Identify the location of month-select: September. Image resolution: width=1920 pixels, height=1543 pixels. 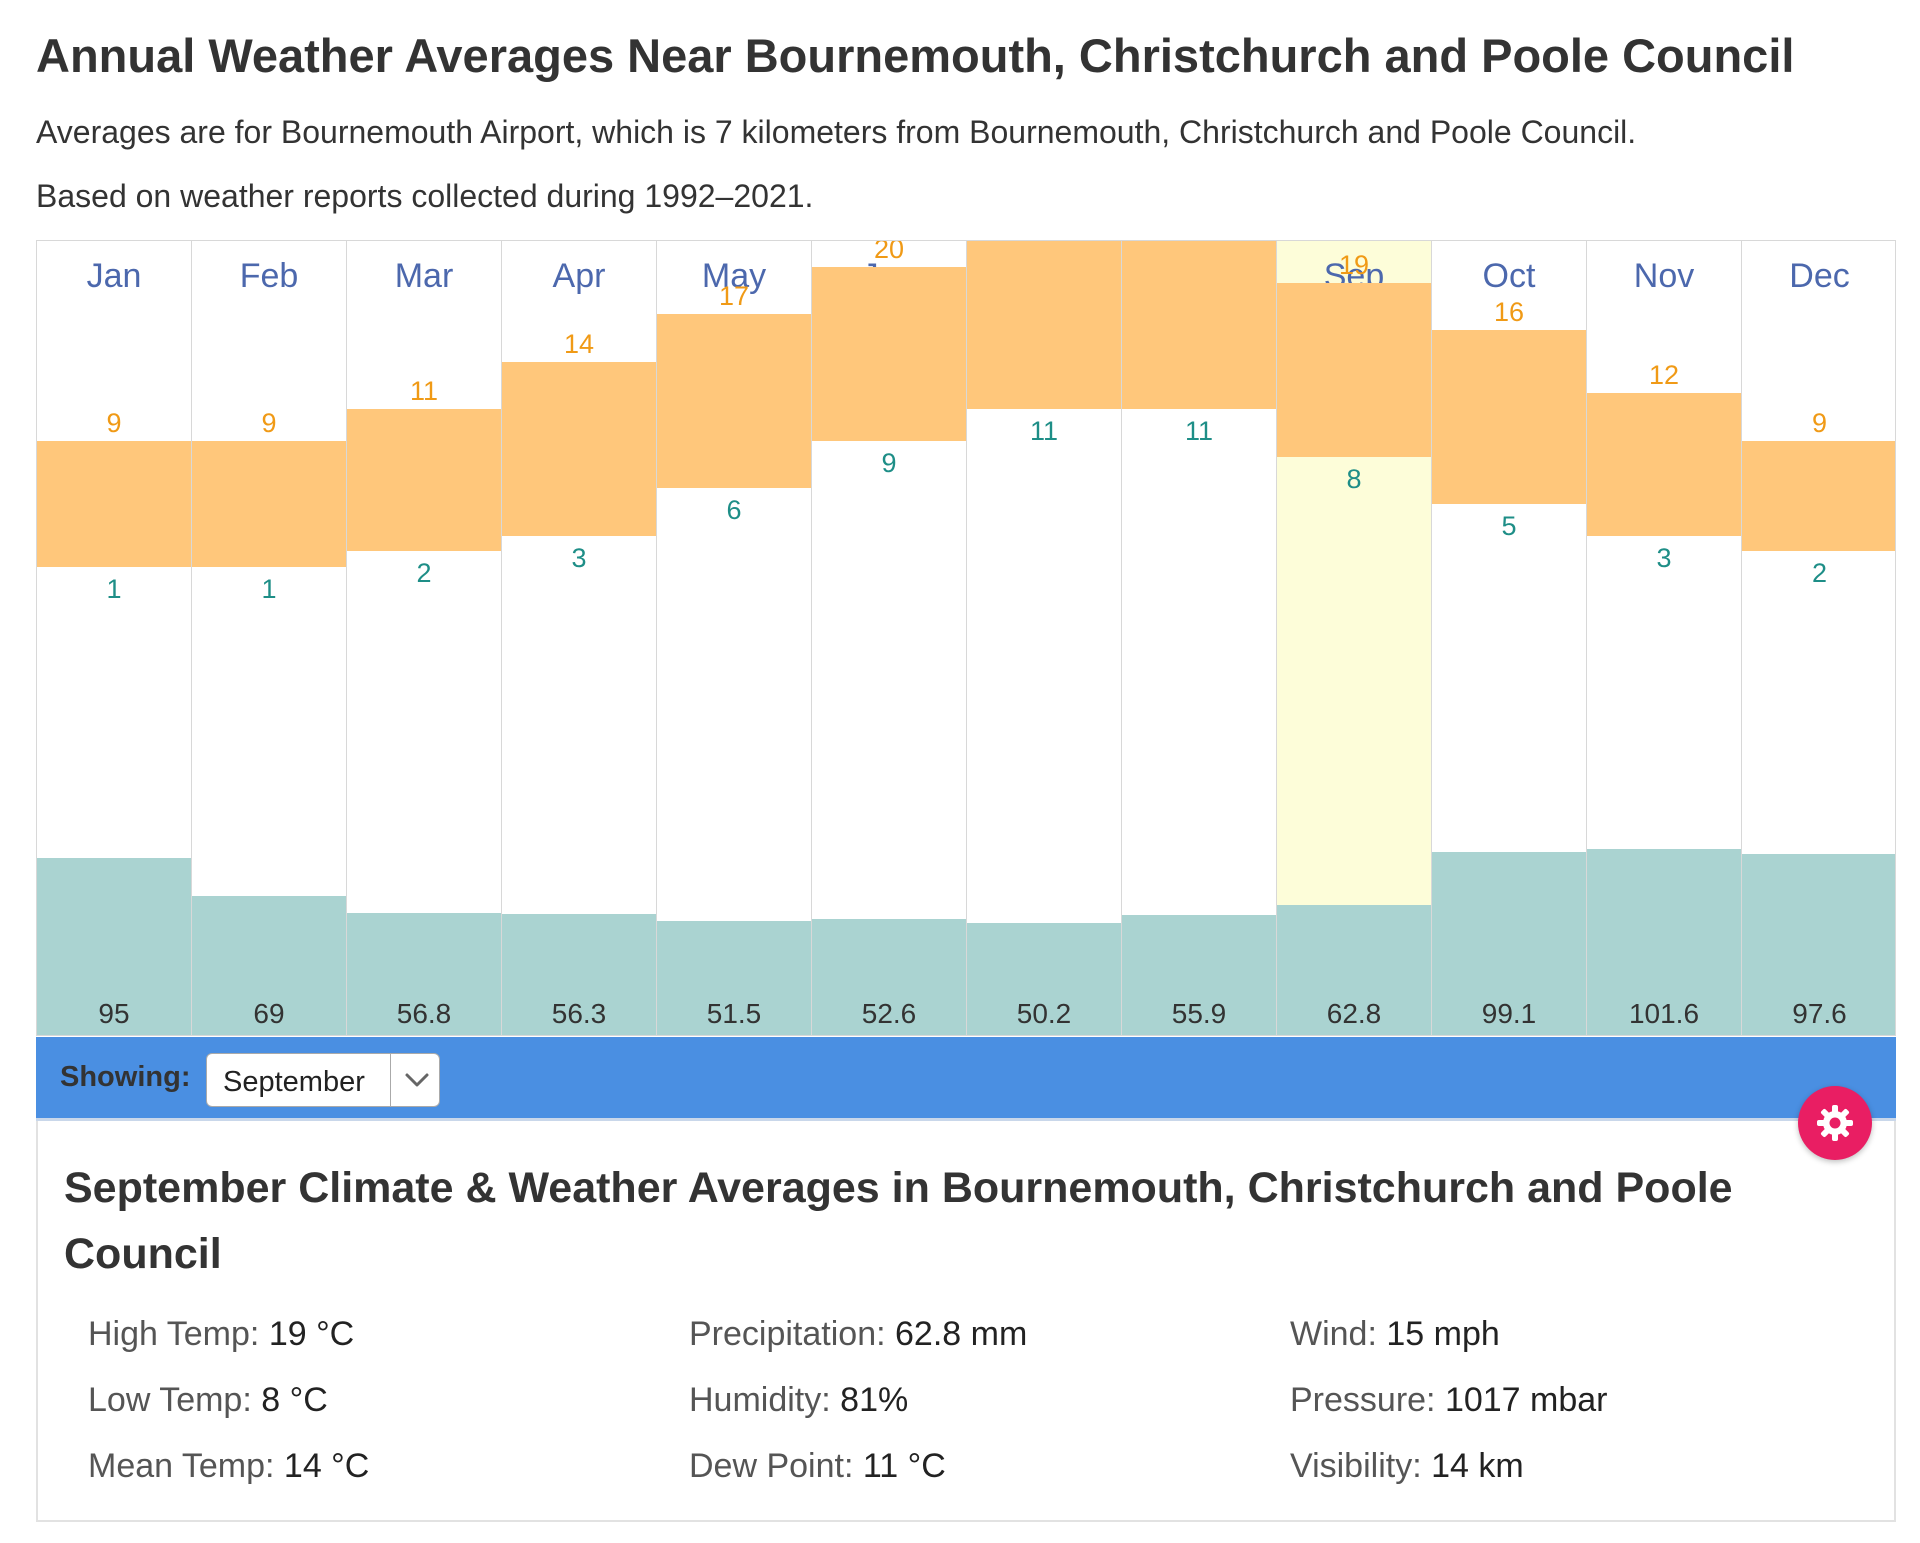
(323, 1080).